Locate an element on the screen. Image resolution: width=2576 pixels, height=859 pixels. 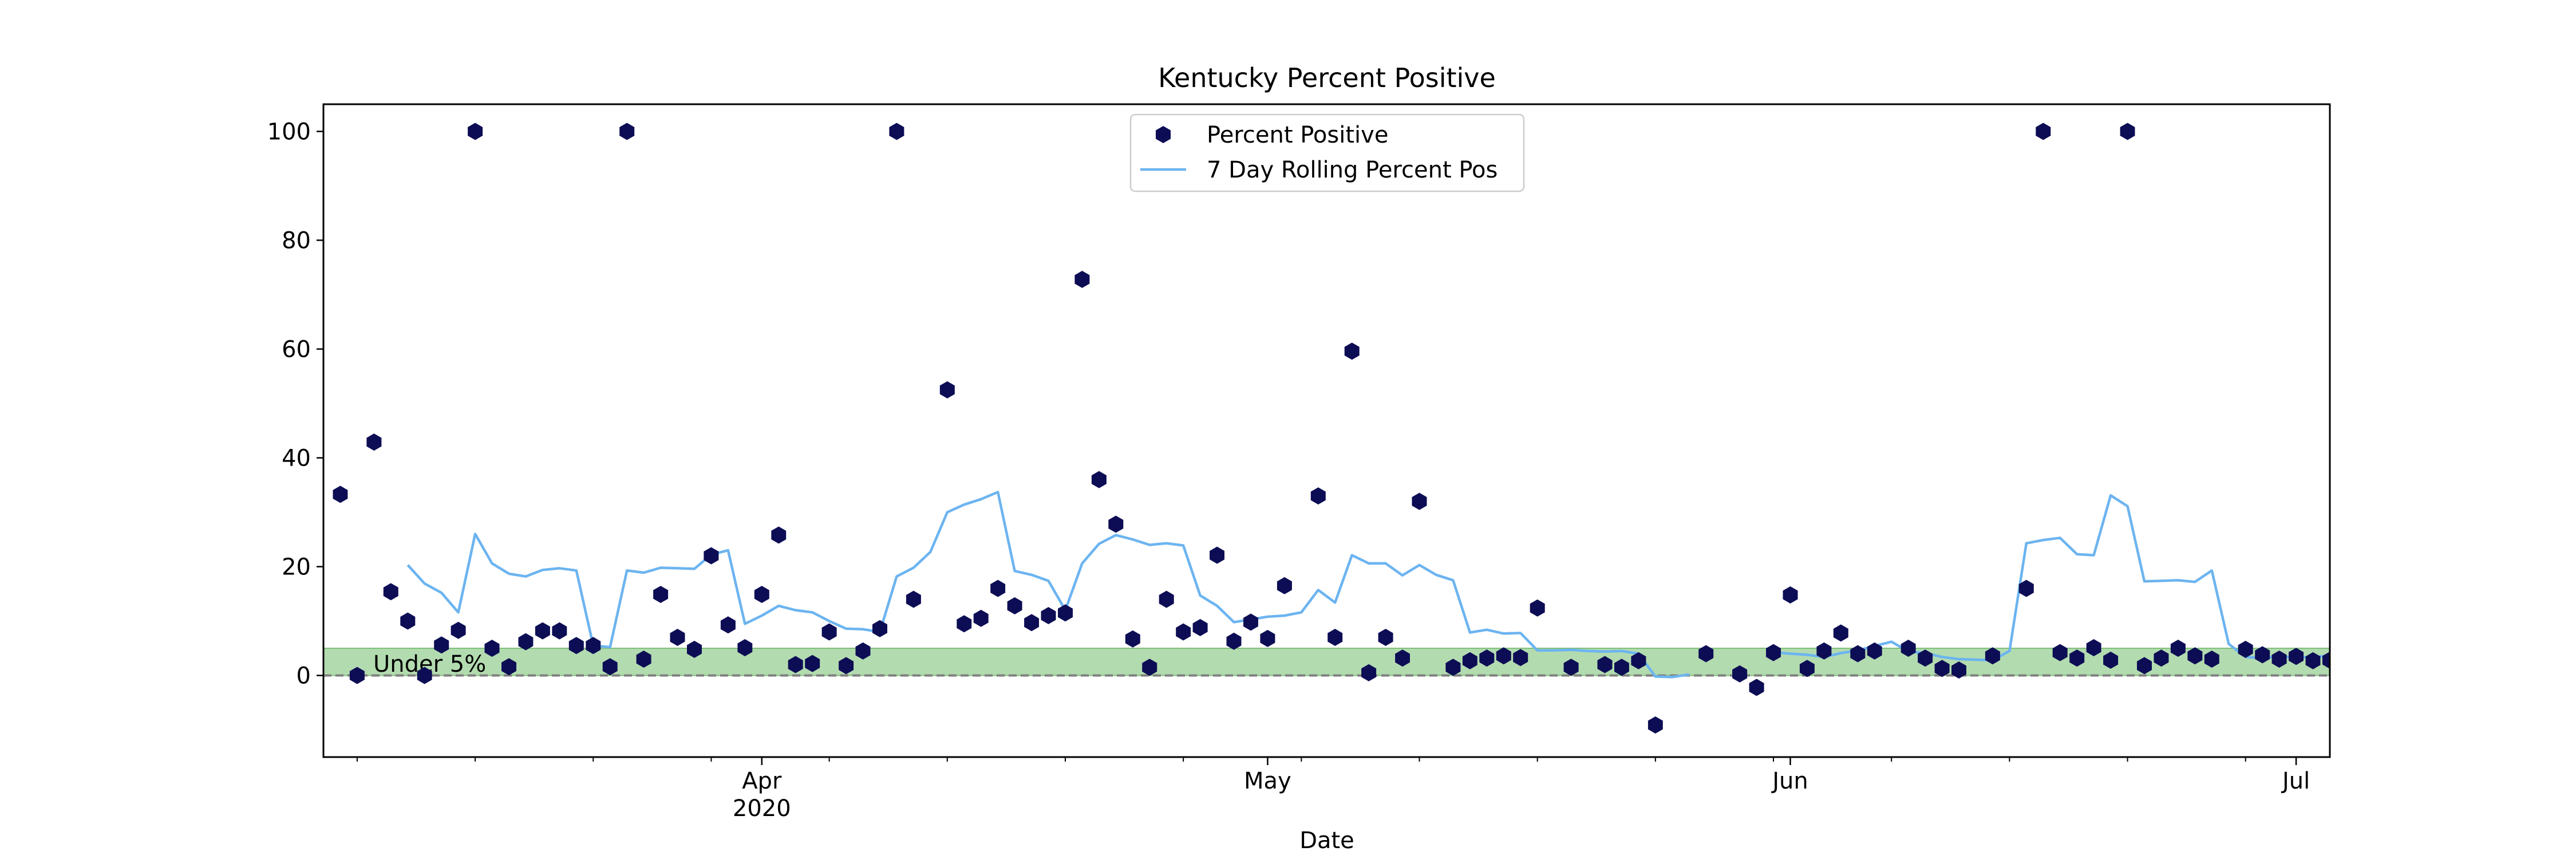
x-axis-label: Date is located at coordinates (1326, 841).